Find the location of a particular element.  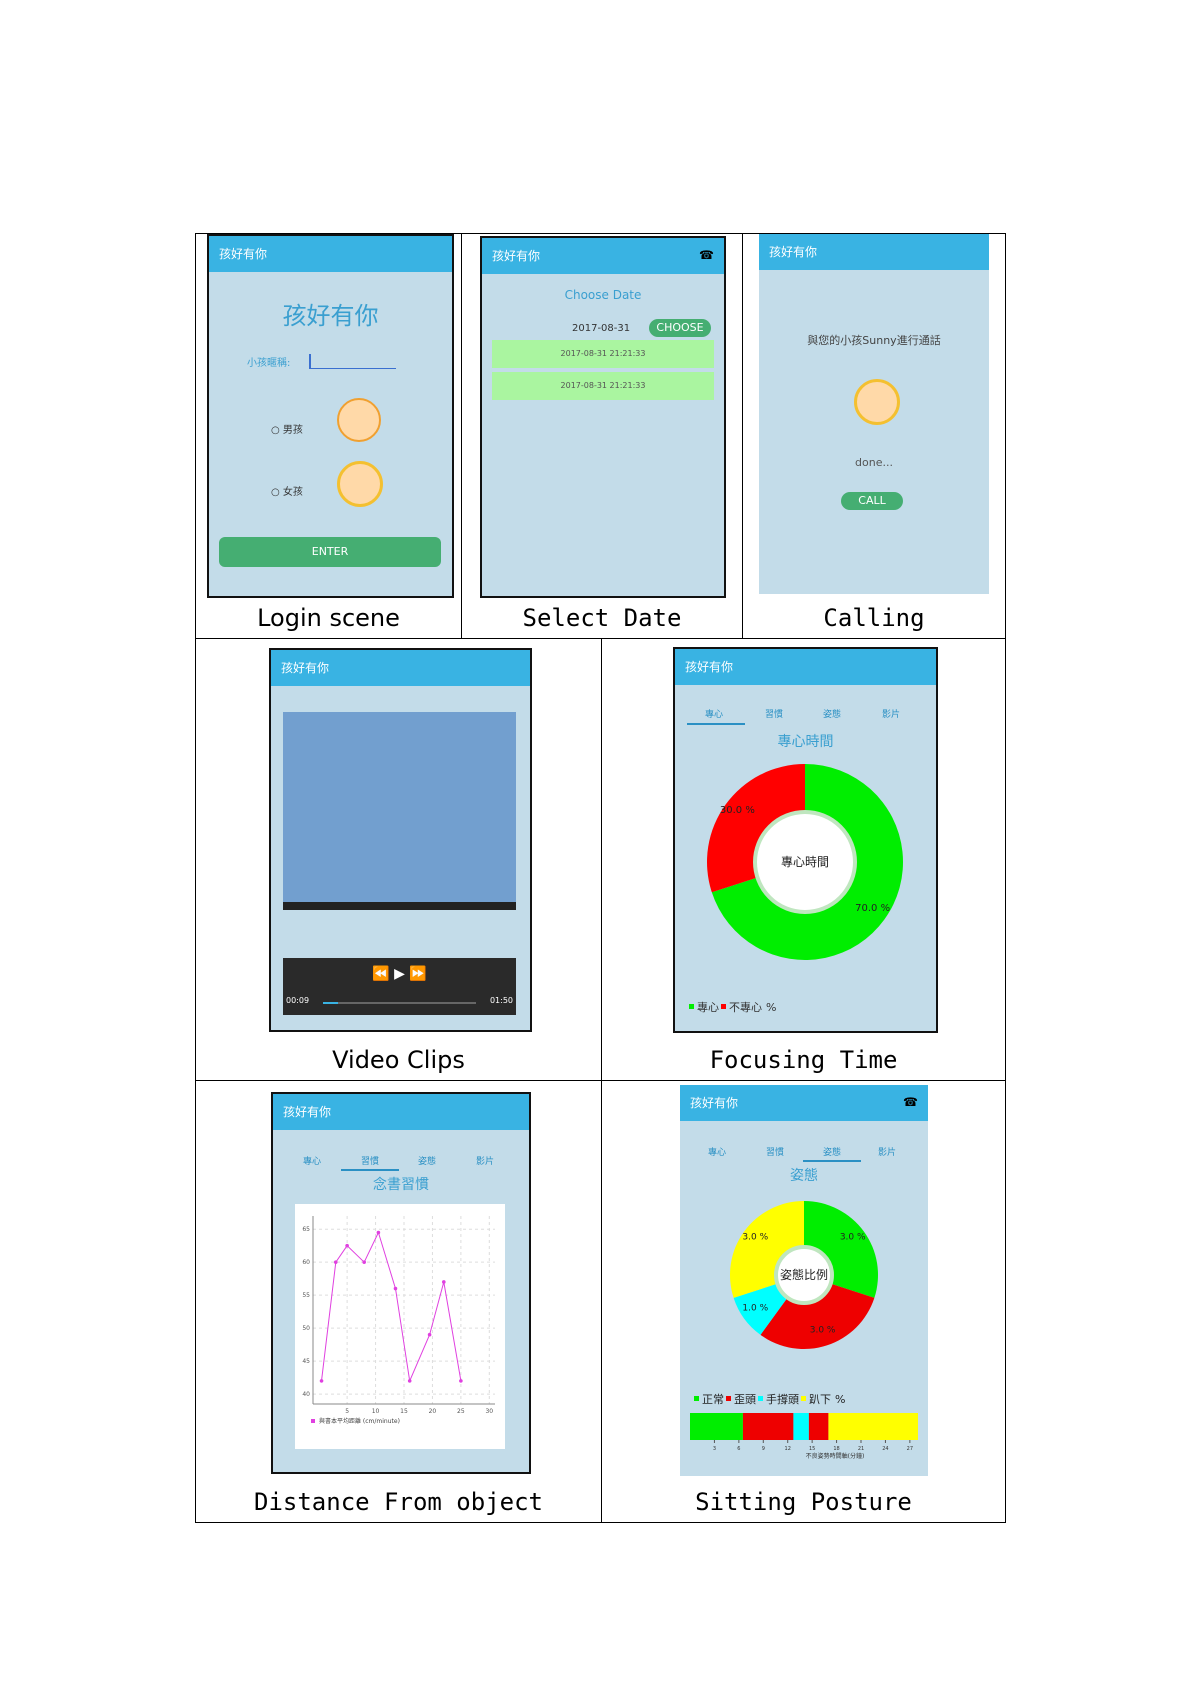

radio: ○ 女孩 is located at coordinates (287, 492).